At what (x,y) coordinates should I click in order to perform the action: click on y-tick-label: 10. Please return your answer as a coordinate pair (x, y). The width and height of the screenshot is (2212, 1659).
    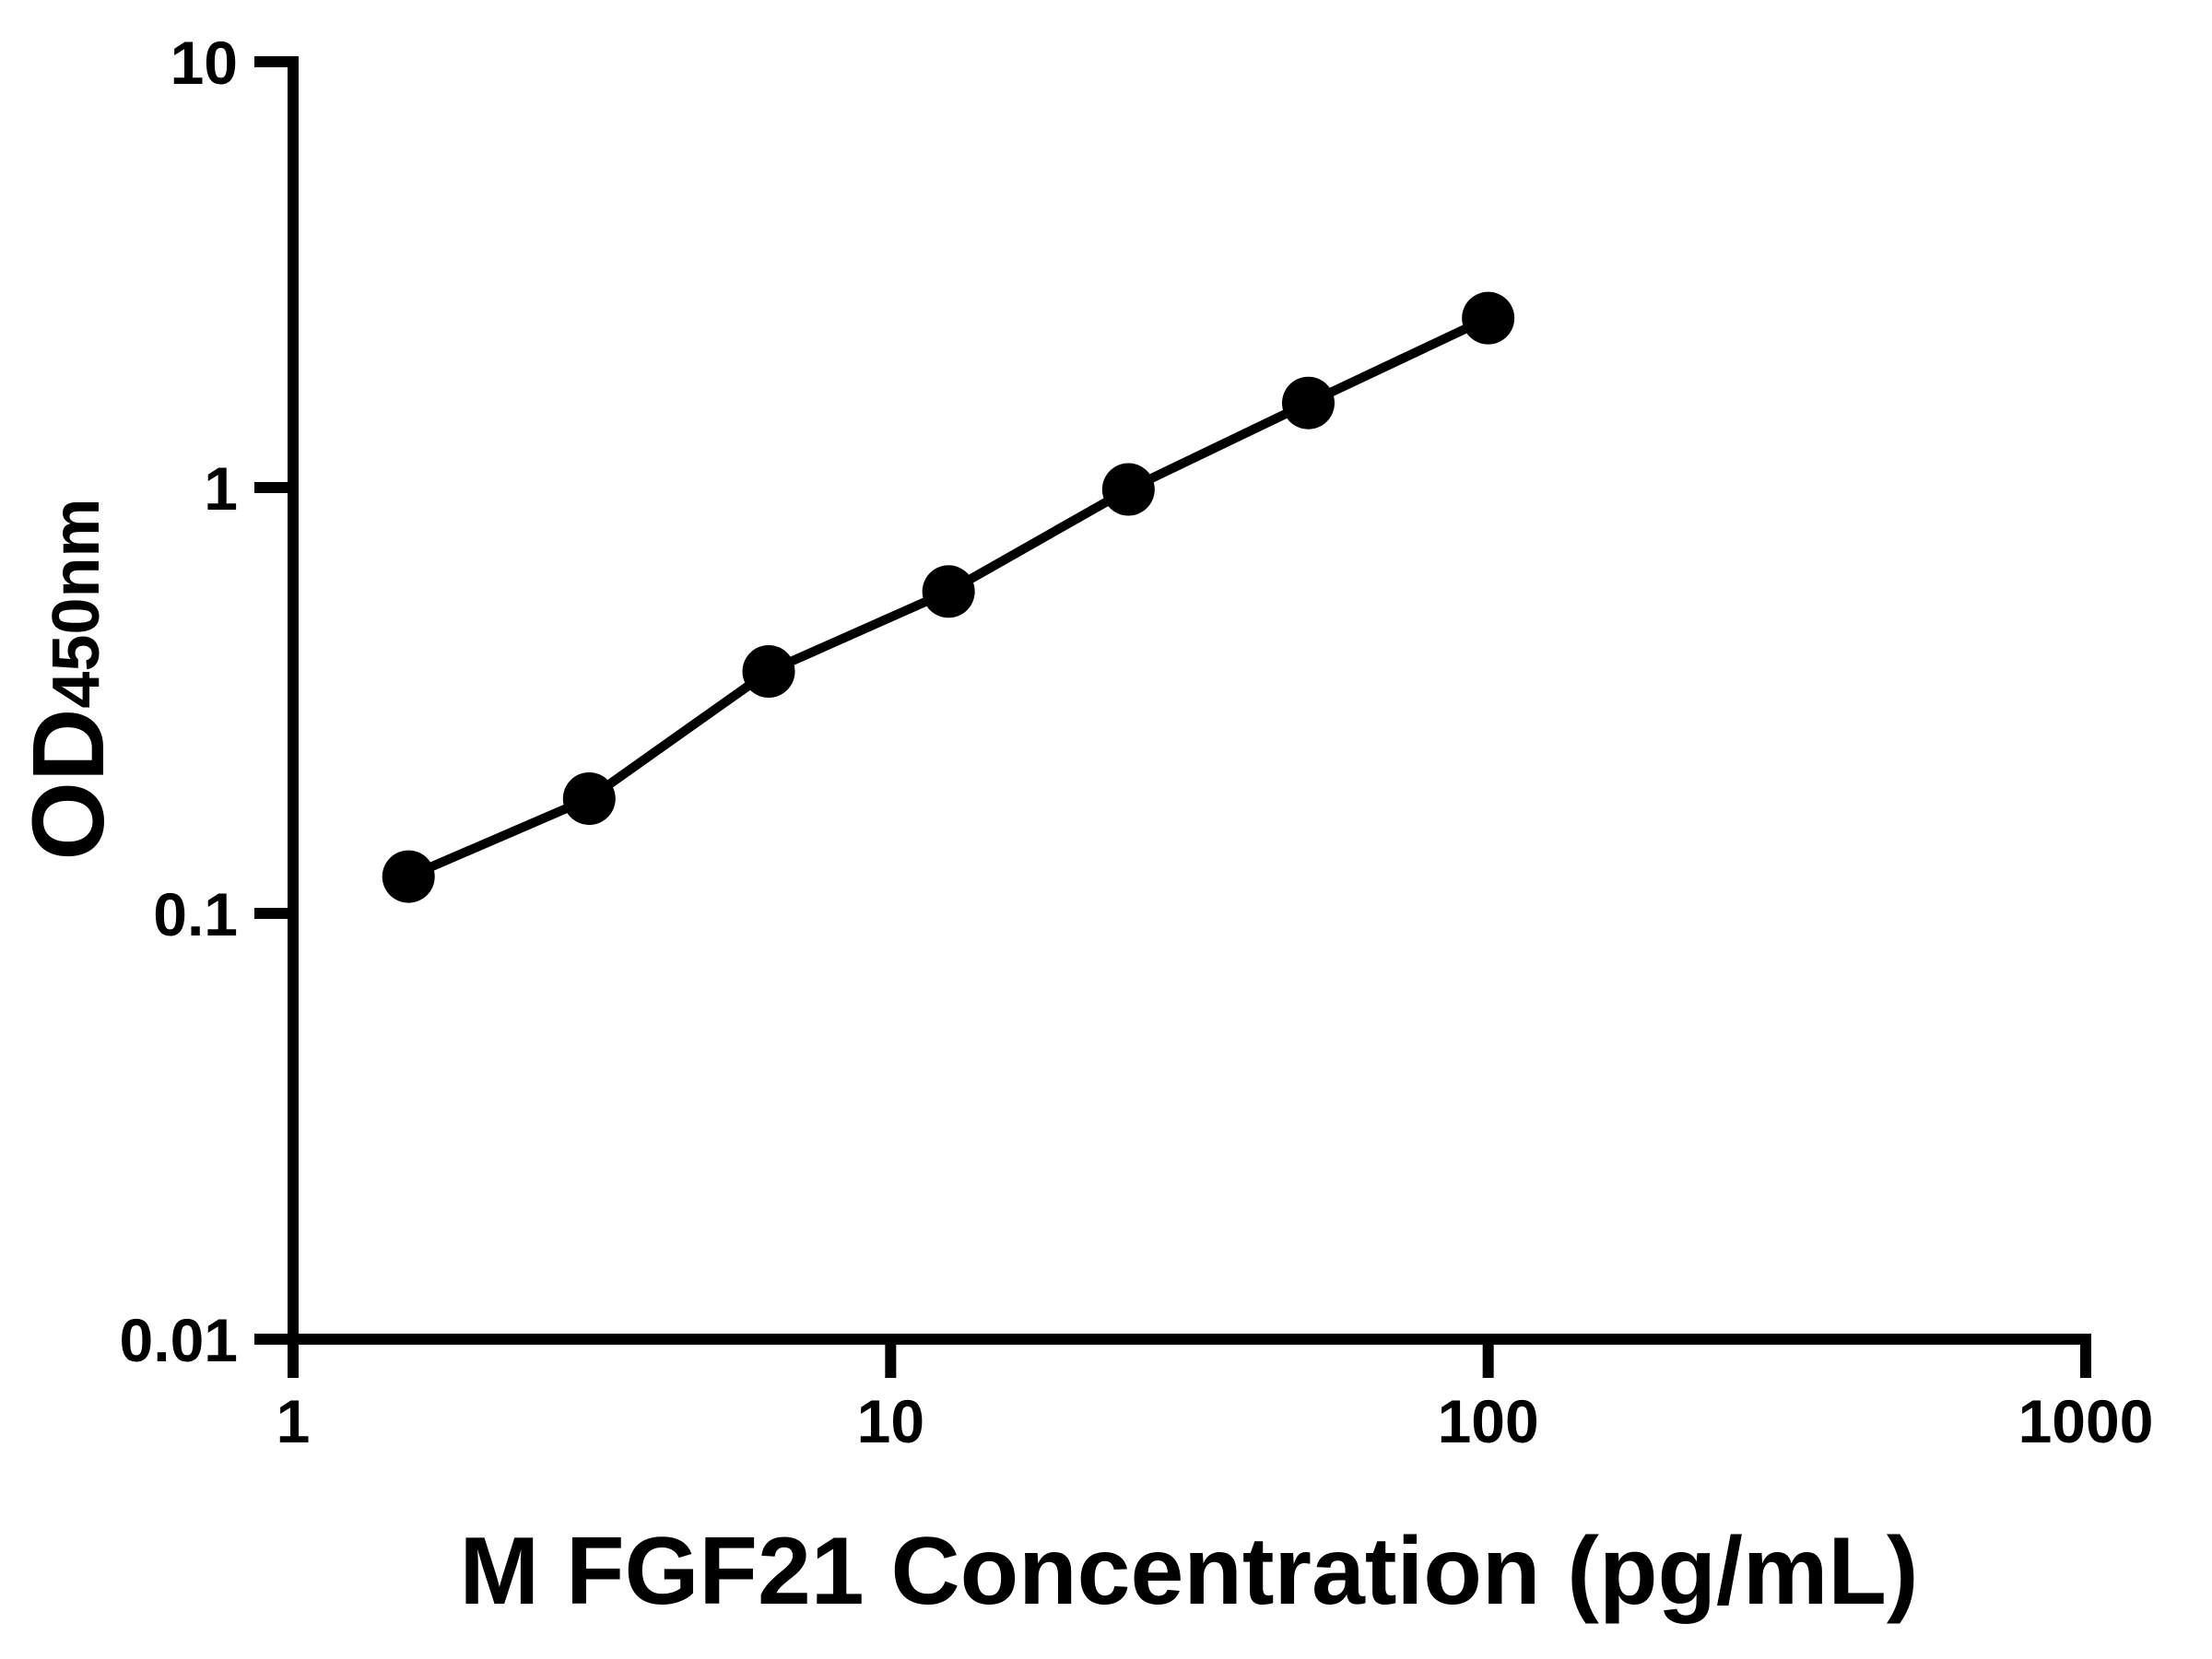
    Looking at the image, I should click on (204, 63).